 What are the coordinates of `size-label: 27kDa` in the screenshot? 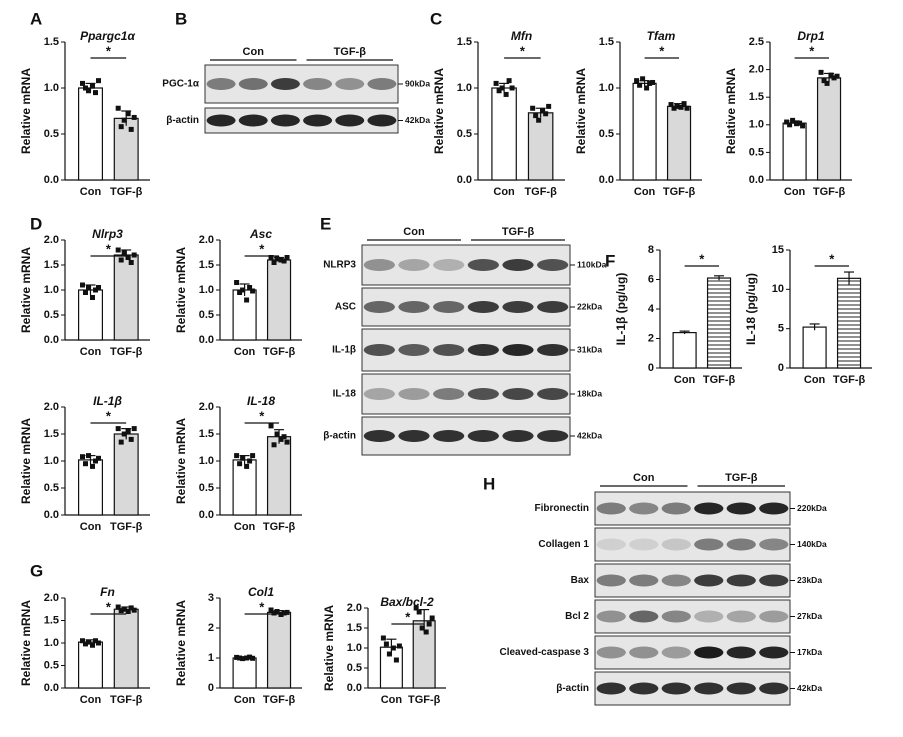 It's located at (809, 616).